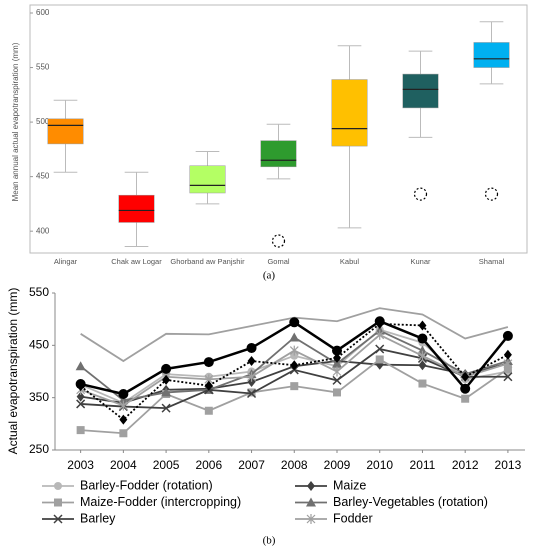  What do you see at coordinates (353, 518) in the screenshot?
I see `legend-label: Fodder` at bounding box center [353, 518].